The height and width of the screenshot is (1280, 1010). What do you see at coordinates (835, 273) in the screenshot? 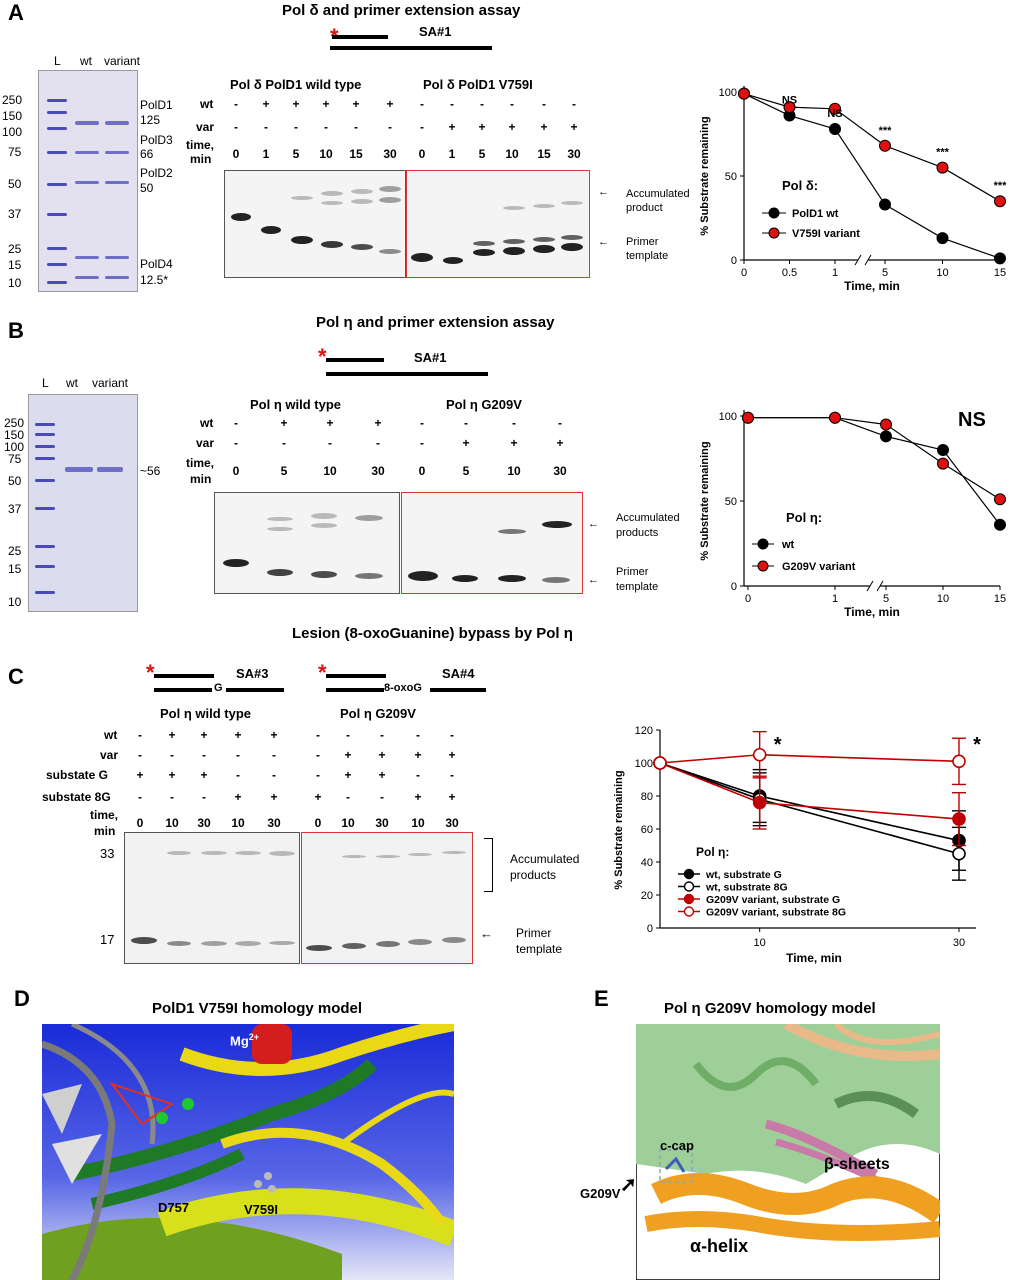
I see `chart-a-xtick-label: 1` at bounding box center [835, 273].